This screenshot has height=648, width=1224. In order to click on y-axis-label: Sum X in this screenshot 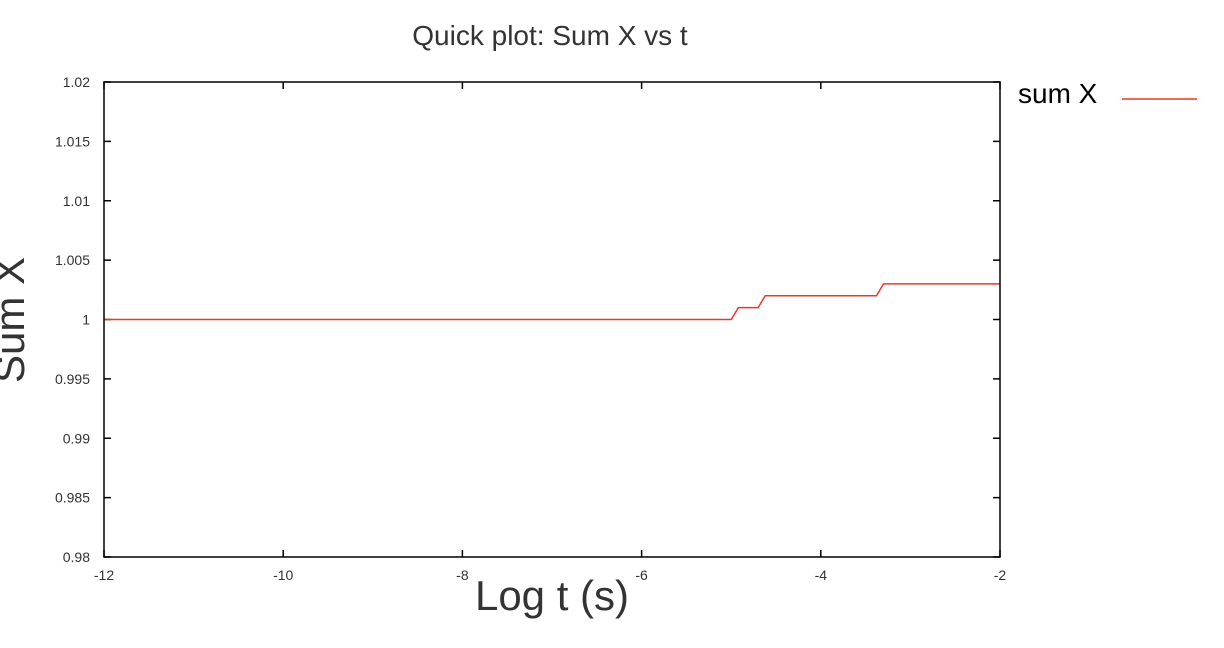, I will do `click(16, 320)`.